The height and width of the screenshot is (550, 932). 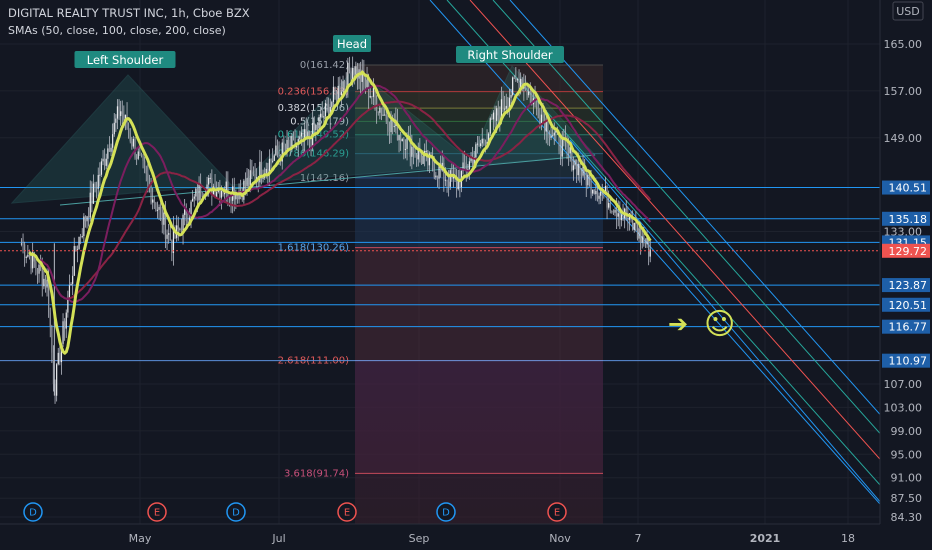 I want to click on pattern-label-head: Head, so click(x=352, y=43).